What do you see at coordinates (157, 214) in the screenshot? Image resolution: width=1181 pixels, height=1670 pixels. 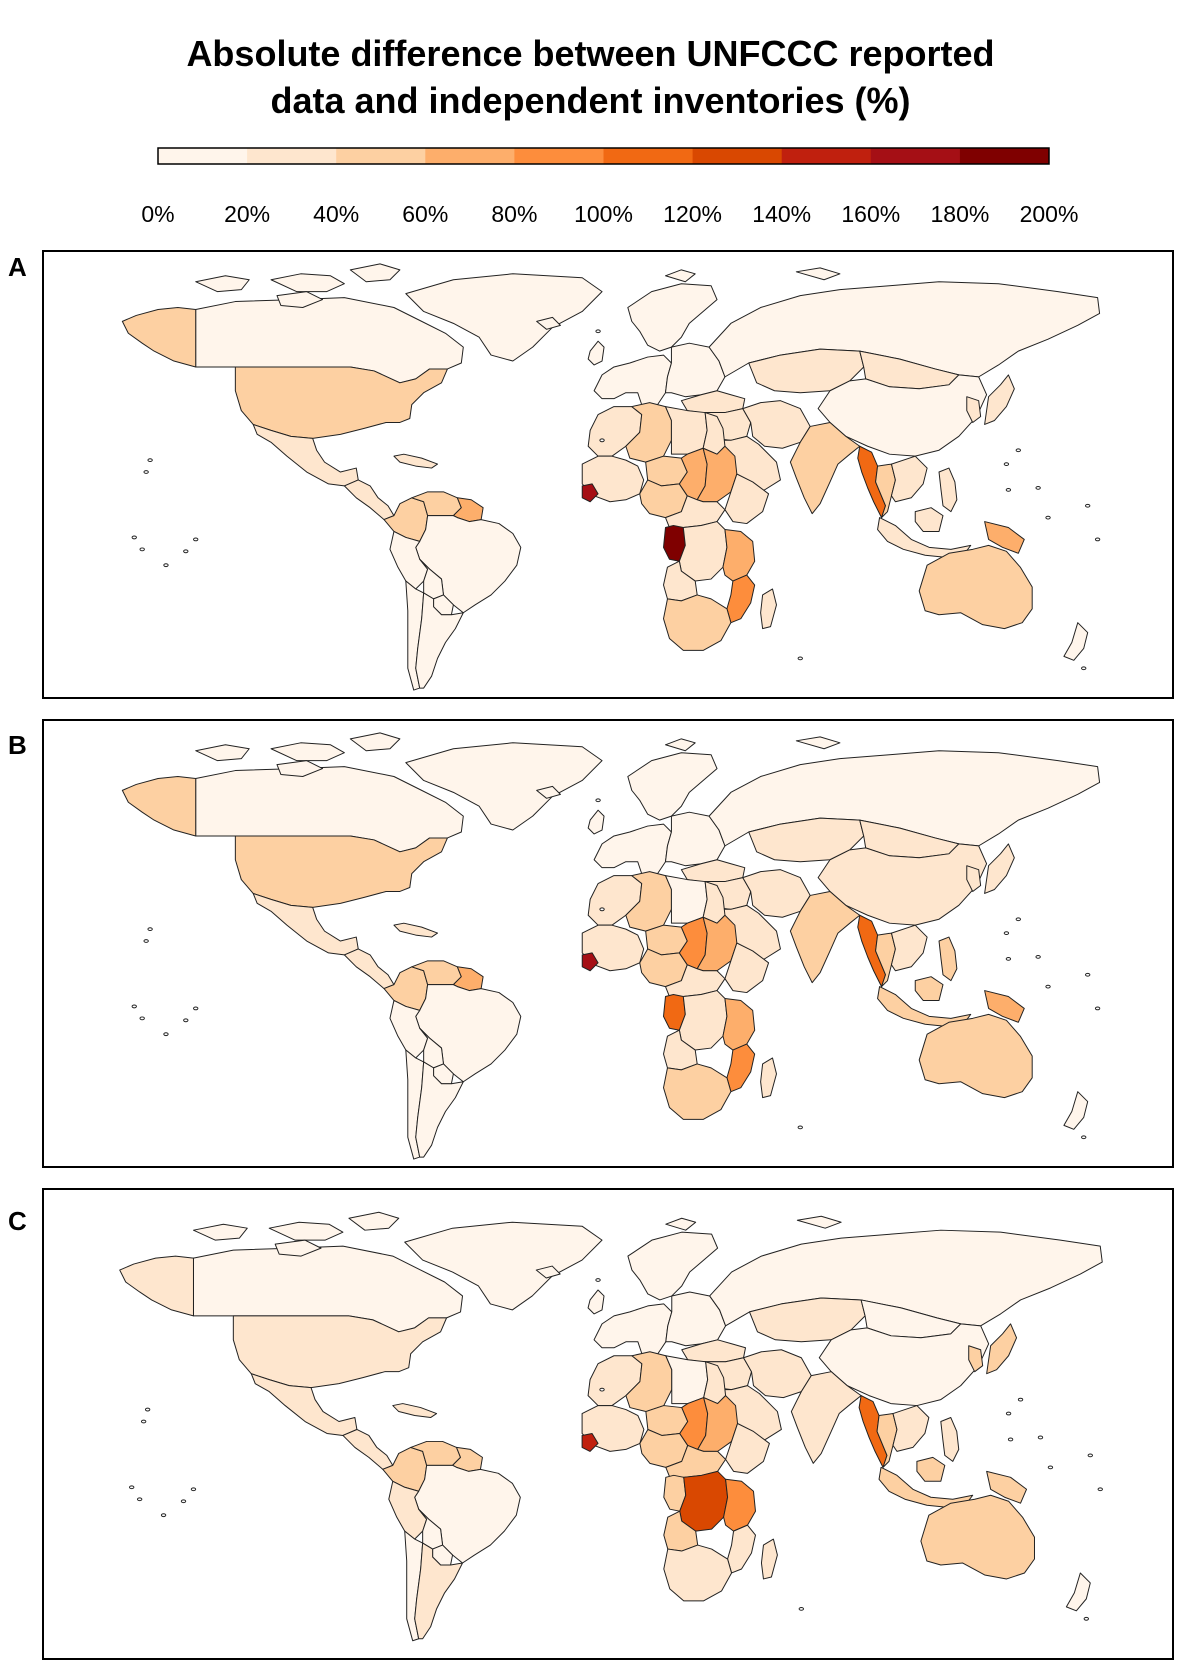 I see `legend-tick-label: 0%` at bounding box center [157, 214].